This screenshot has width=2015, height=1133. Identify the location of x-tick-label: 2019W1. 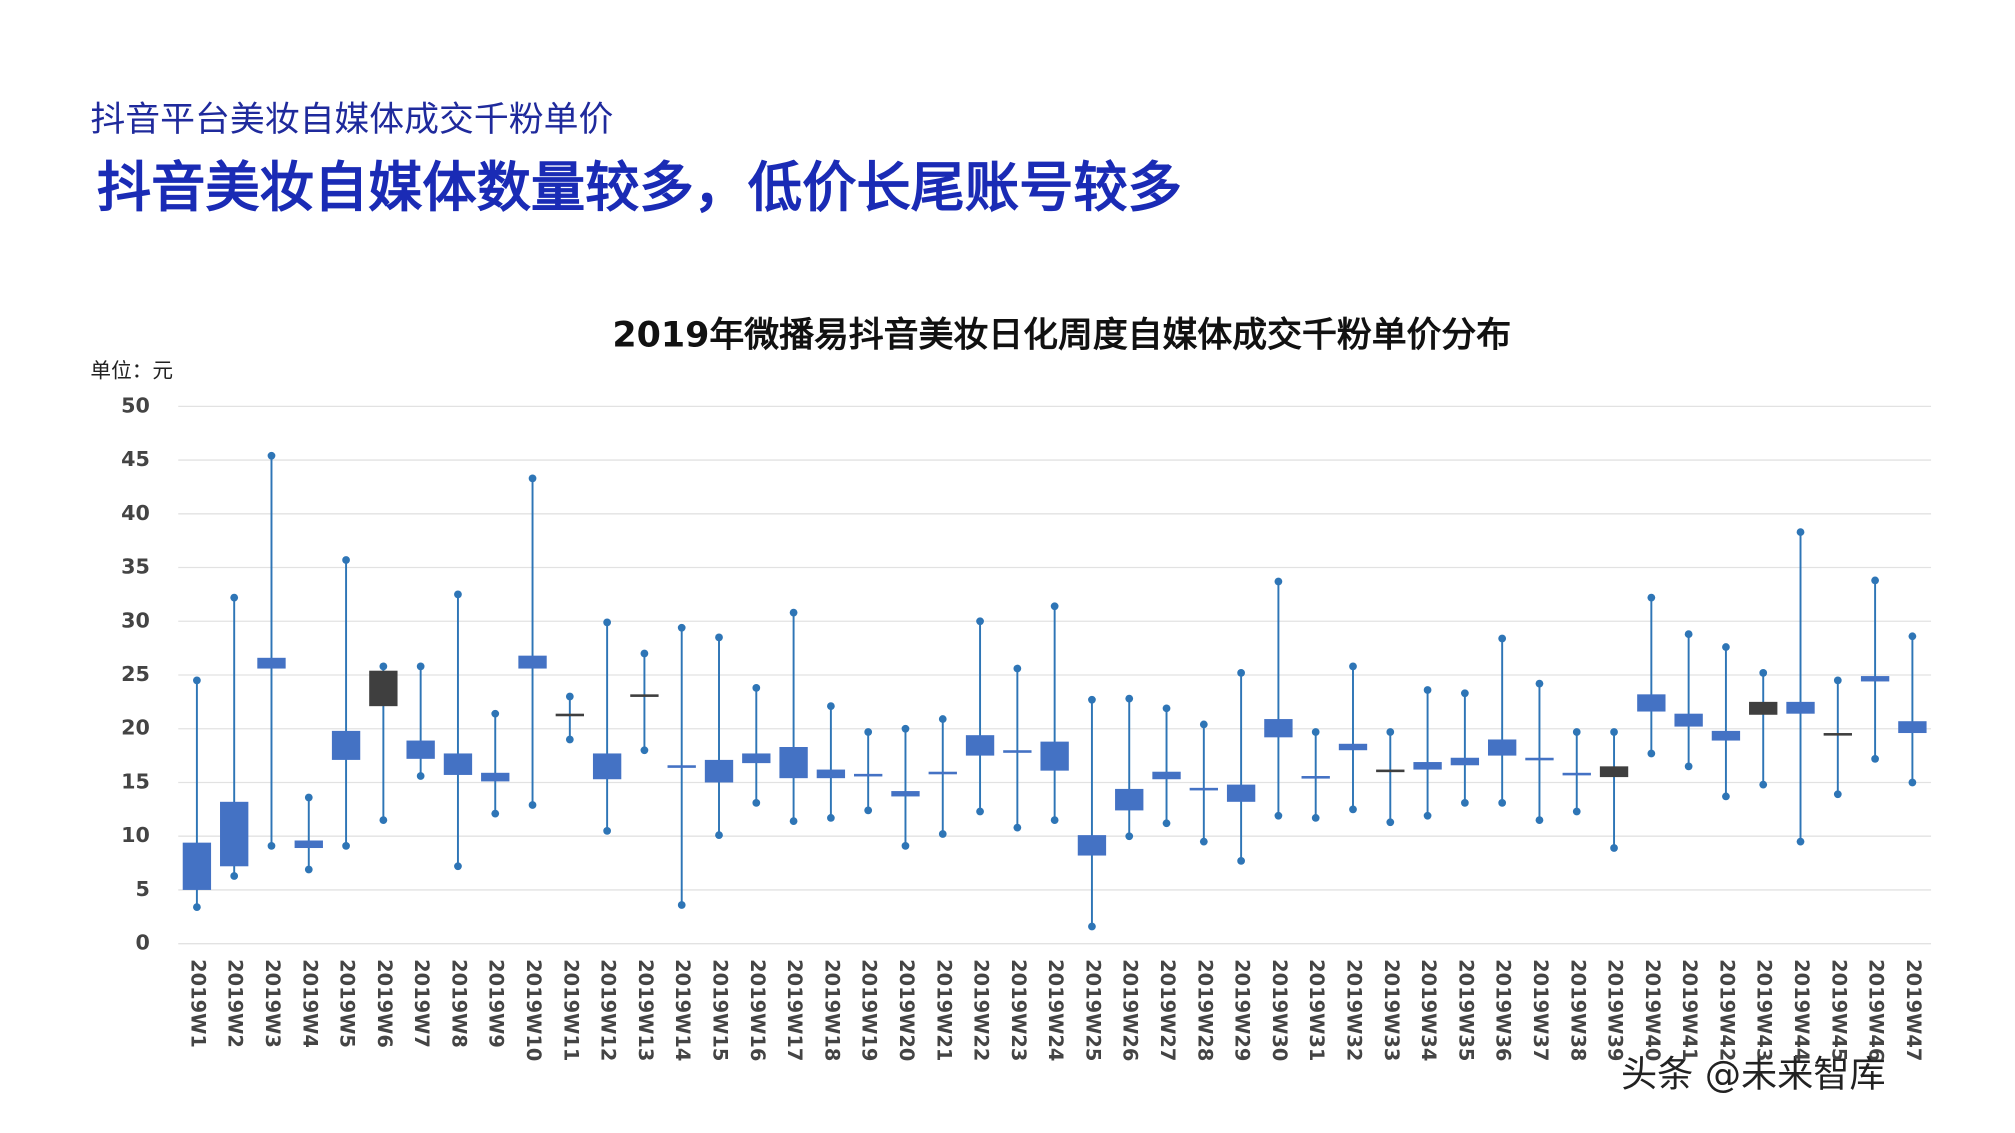
(197, 1003).